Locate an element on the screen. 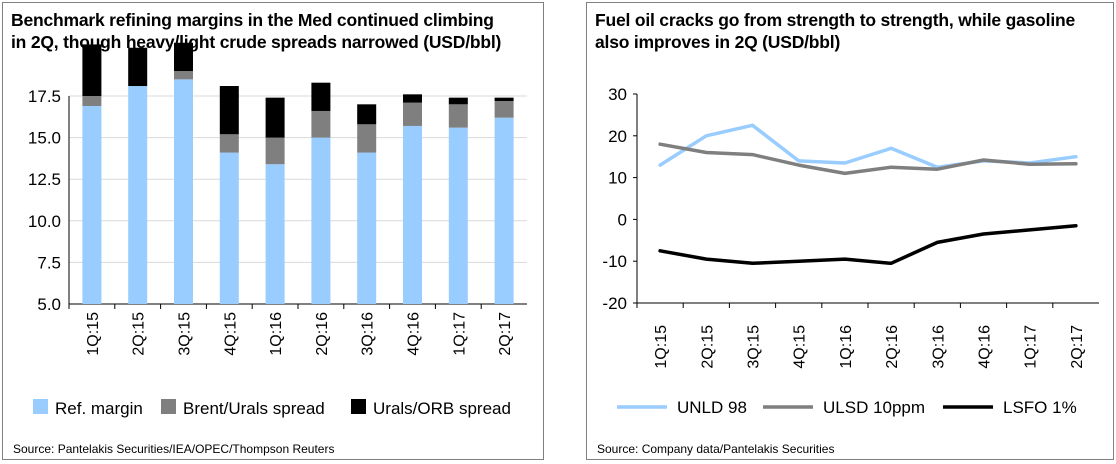  legend-label: Ref. margin is located at coordinates (99, 408).